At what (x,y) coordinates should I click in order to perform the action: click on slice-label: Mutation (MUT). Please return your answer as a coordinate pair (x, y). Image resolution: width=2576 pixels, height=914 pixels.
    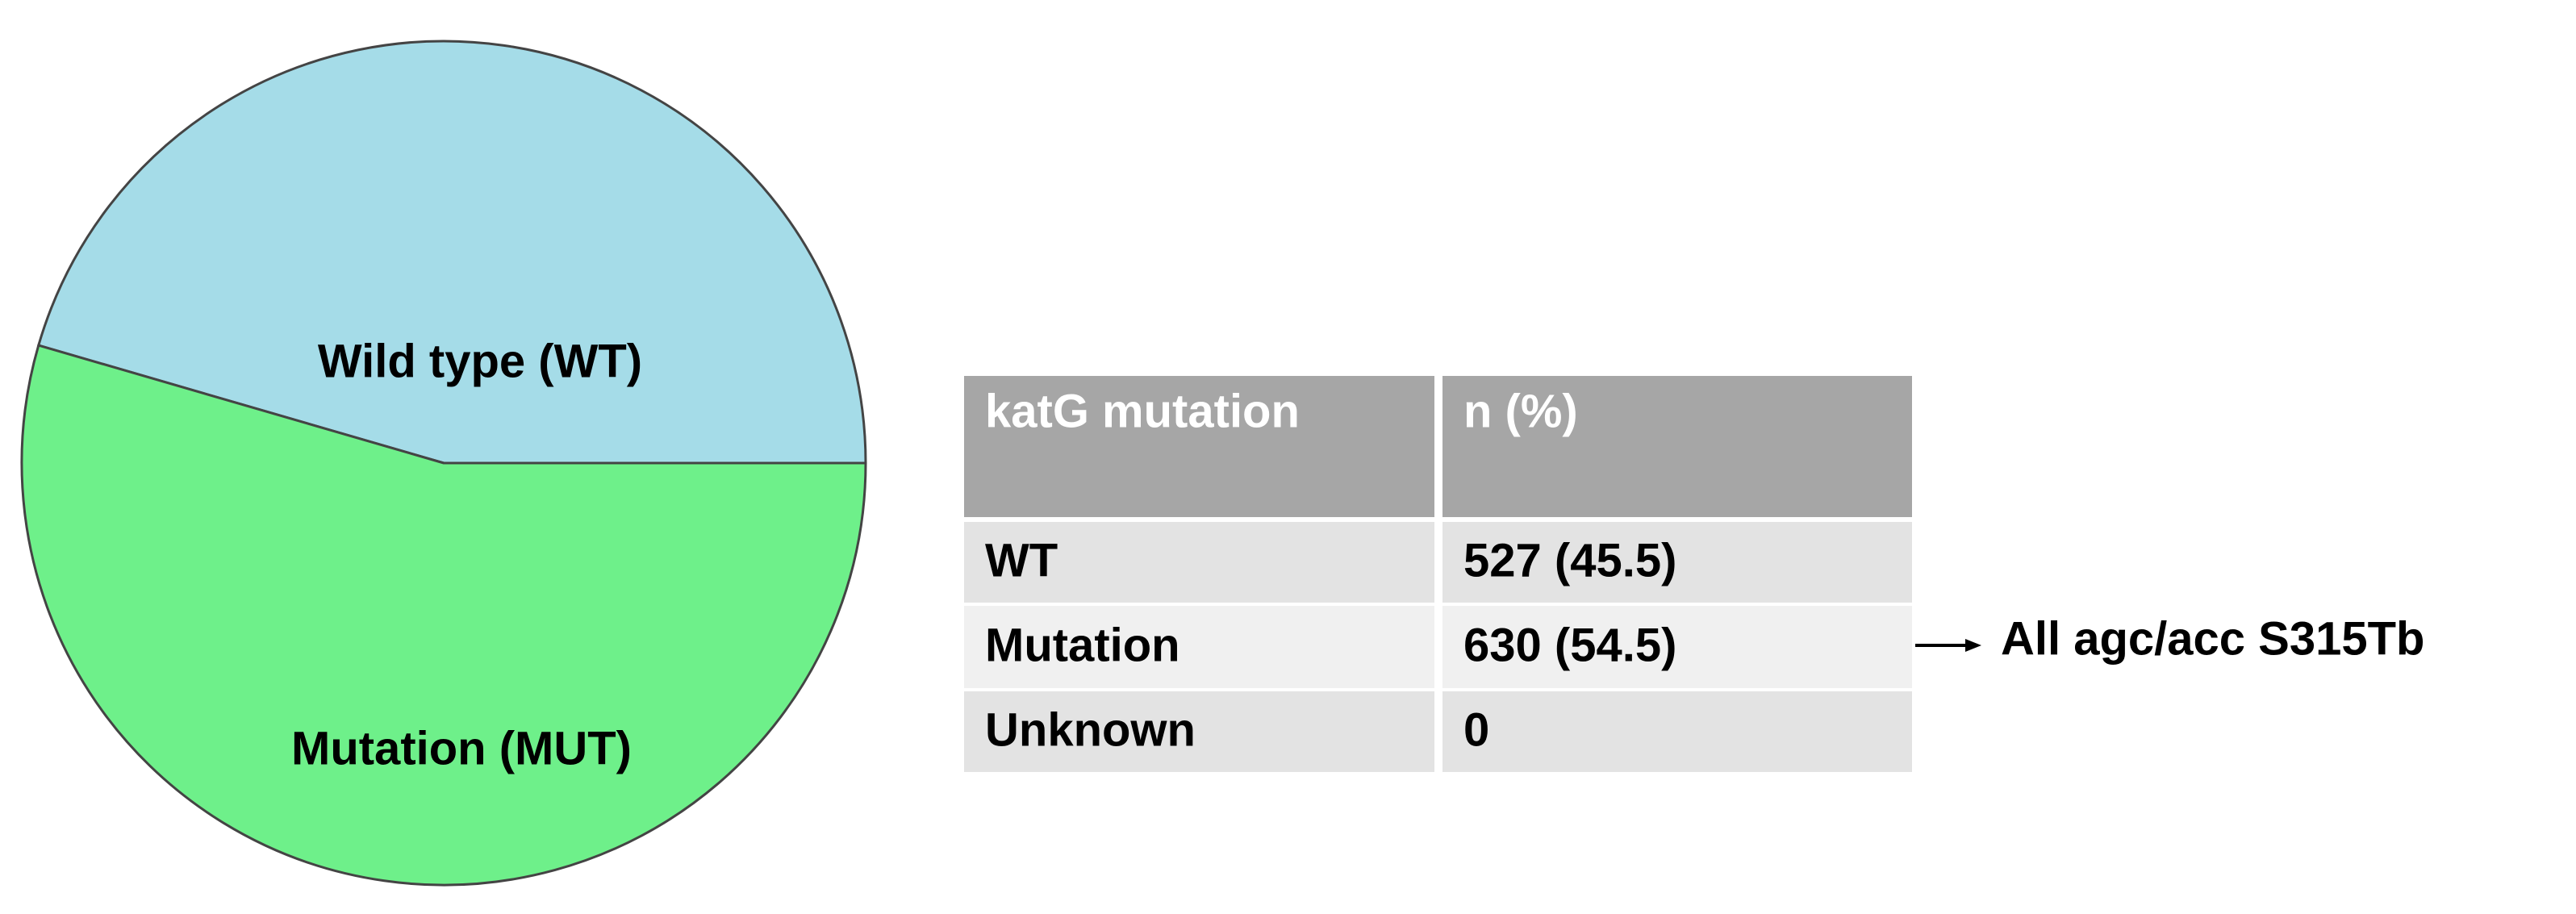
    Looking at the image, I should click on (461, 748).